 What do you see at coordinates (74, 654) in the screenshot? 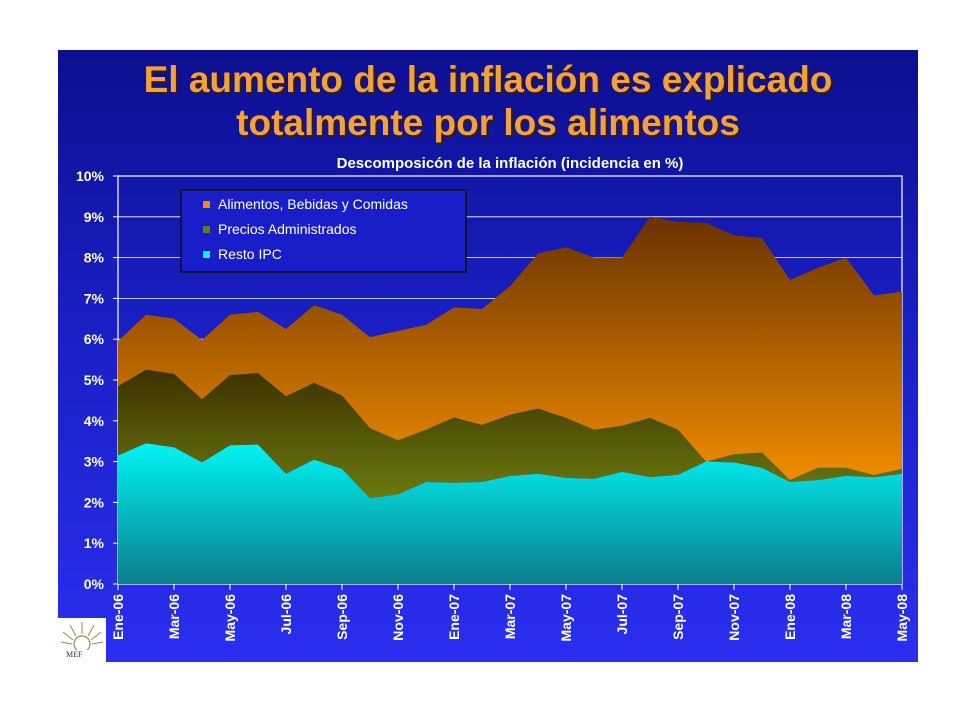
I see `logo-text: MEF` at bounding box center [74, 654].